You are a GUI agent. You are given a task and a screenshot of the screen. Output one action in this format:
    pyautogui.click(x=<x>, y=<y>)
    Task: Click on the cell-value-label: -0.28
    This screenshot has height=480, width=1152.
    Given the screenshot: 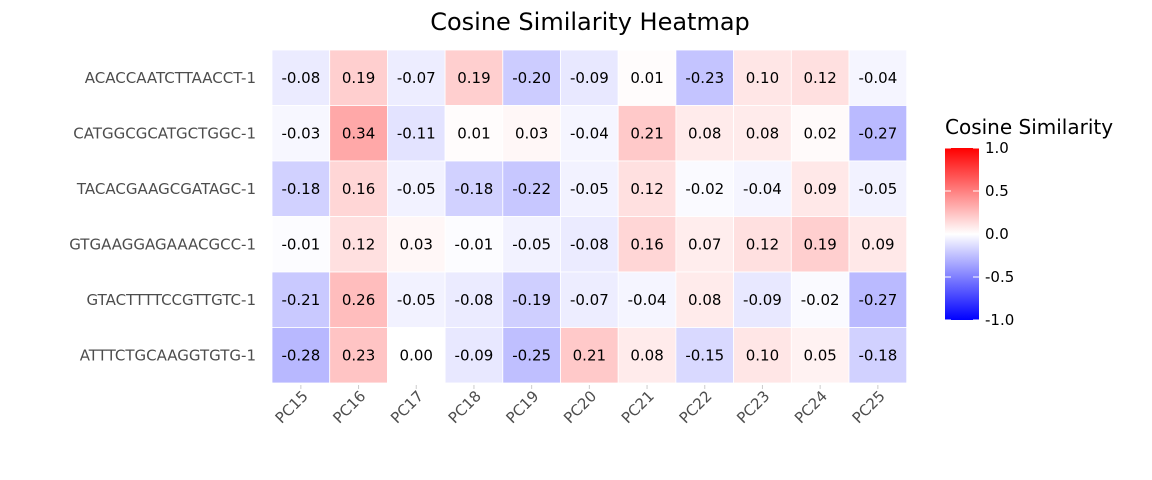 What is the action you would take?
    pyautogui.click(x=300, y=355)
    